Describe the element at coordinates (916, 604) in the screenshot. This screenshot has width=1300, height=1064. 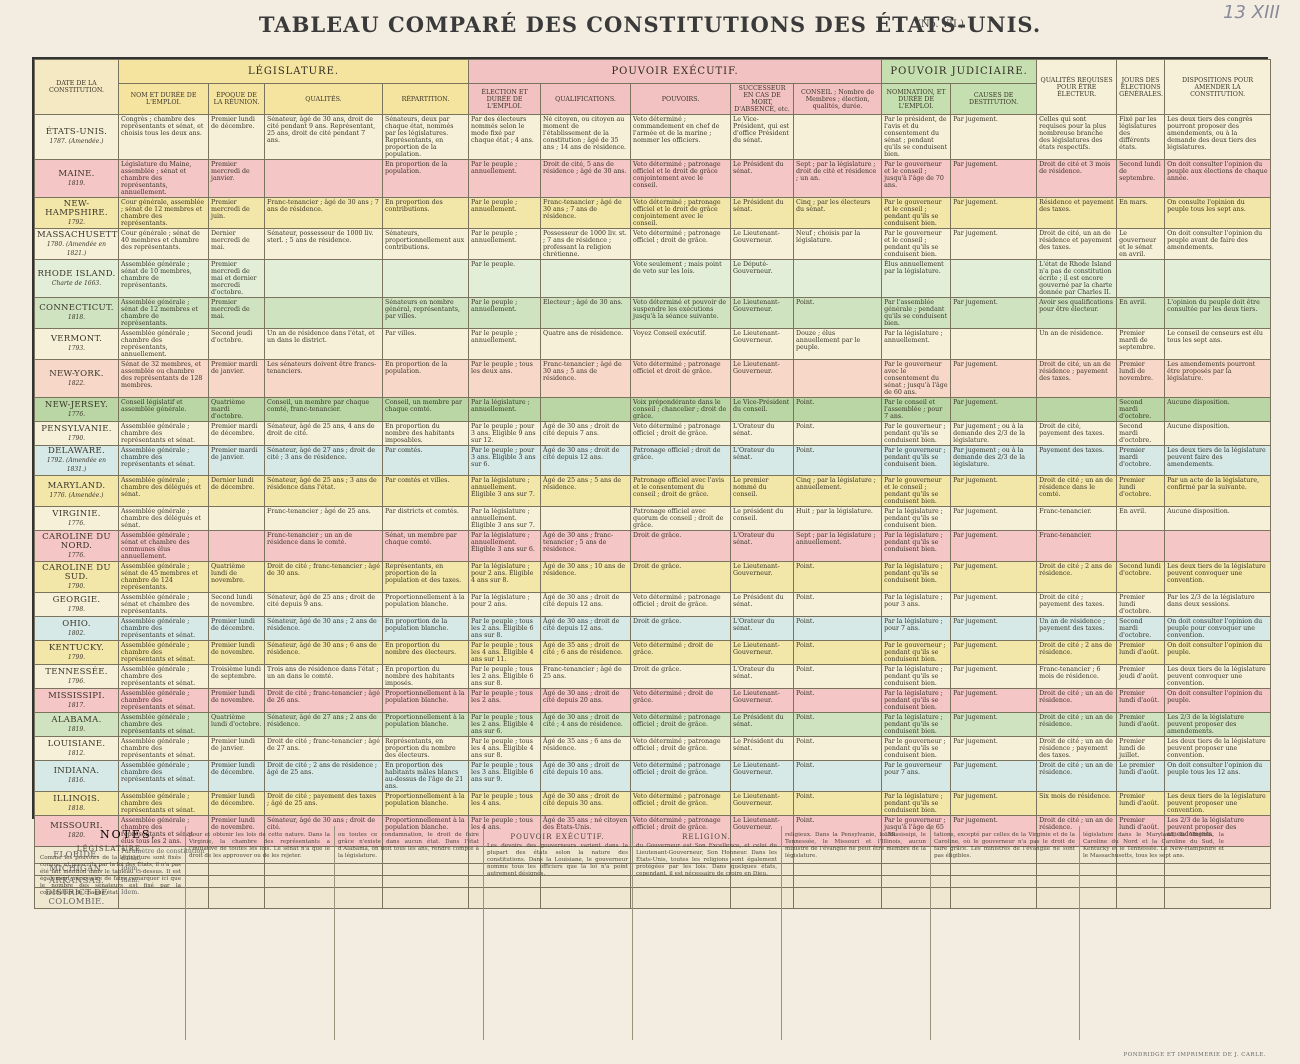
I see `table-cell: Par la législature ; pour 3 ans.` at that location.